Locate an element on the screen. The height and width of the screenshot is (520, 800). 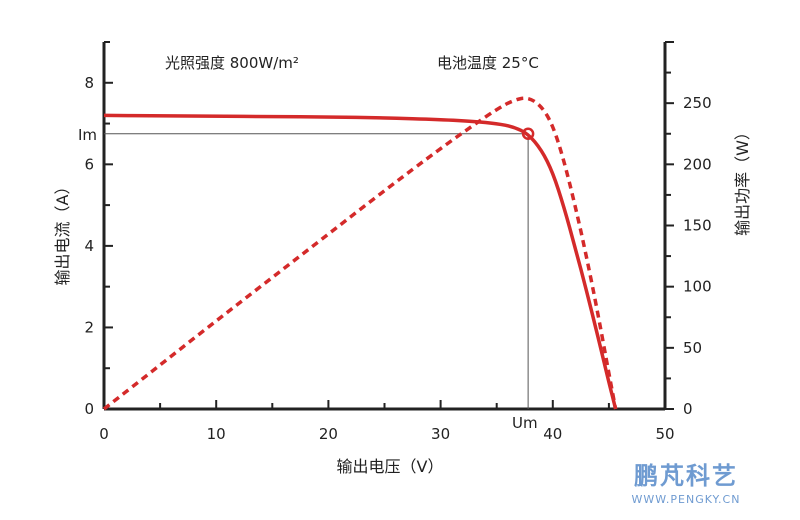
x-tick-label: 30 is located at coordinates (440, 434).